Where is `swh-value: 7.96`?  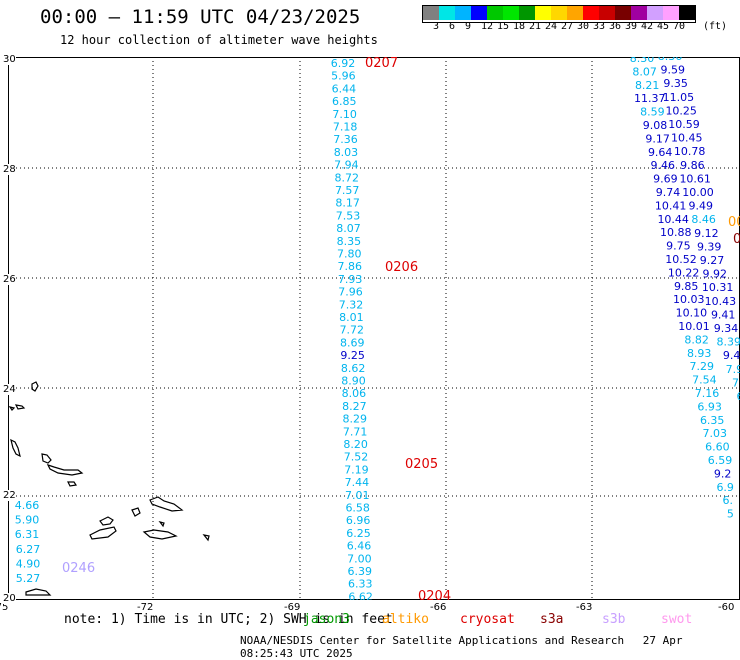 swh-value: 7.96 is located at coordinates (350, 292).